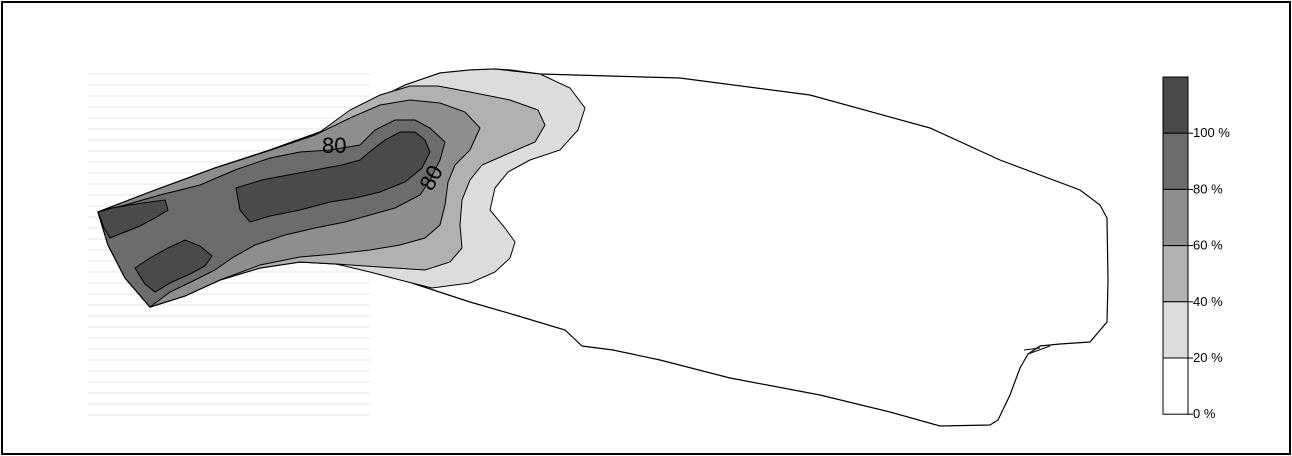 The width and height of the screenshot is (1292, 456). Describe the element at coordinates (1208, 301) in the screenshot. I see `legend-tick-label: 40 %` at that location.